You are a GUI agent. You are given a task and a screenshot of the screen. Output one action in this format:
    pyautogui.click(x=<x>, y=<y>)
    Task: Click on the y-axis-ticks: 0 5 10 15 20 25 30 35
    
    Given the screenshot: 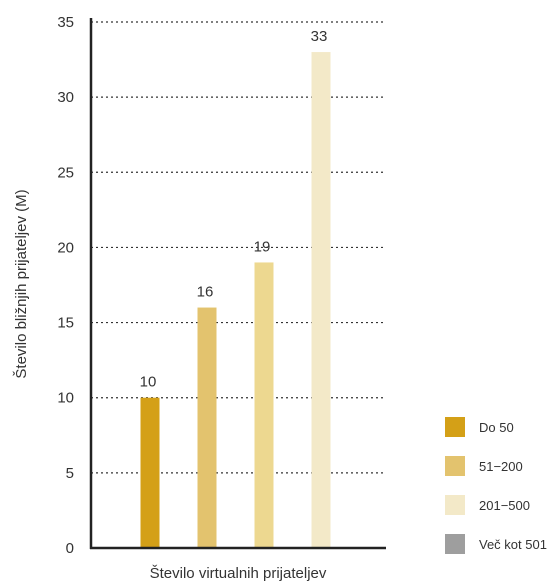 What is the action you would take?
    pyautogui.click(x=65, y=285)
    